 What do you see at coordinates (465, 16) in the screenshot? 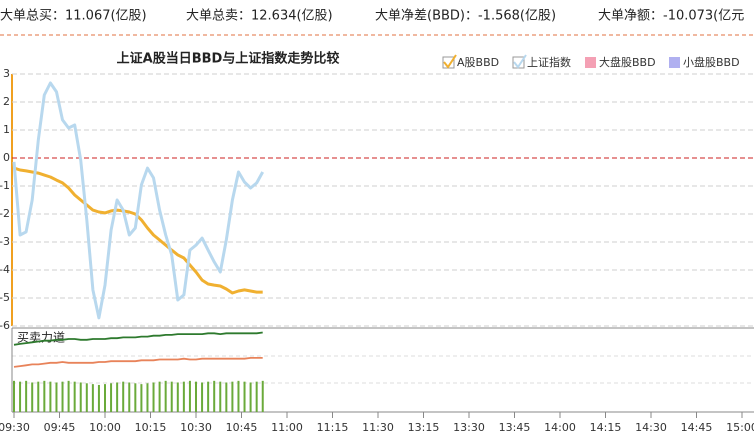
I see `header-item: 大单净差(BBD)：-1.568(亿股)` at bounding box center [465, 16].